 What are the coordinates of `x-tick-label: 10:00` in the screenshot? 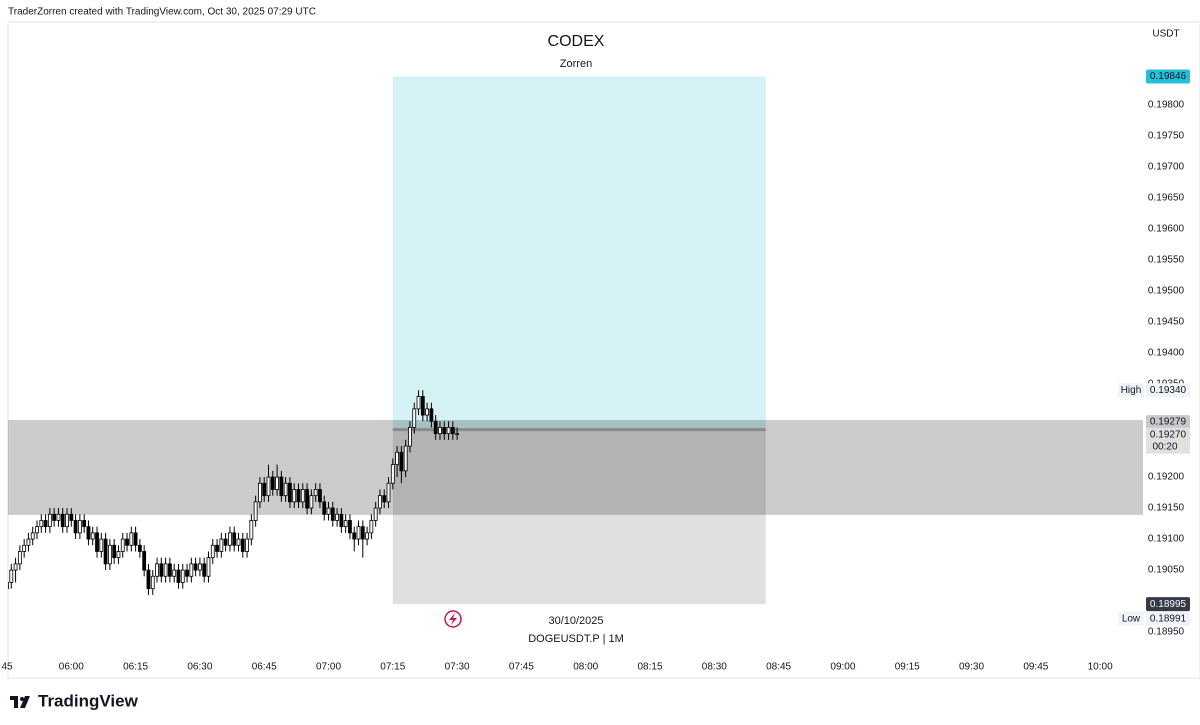 It's located at (1100, 667).